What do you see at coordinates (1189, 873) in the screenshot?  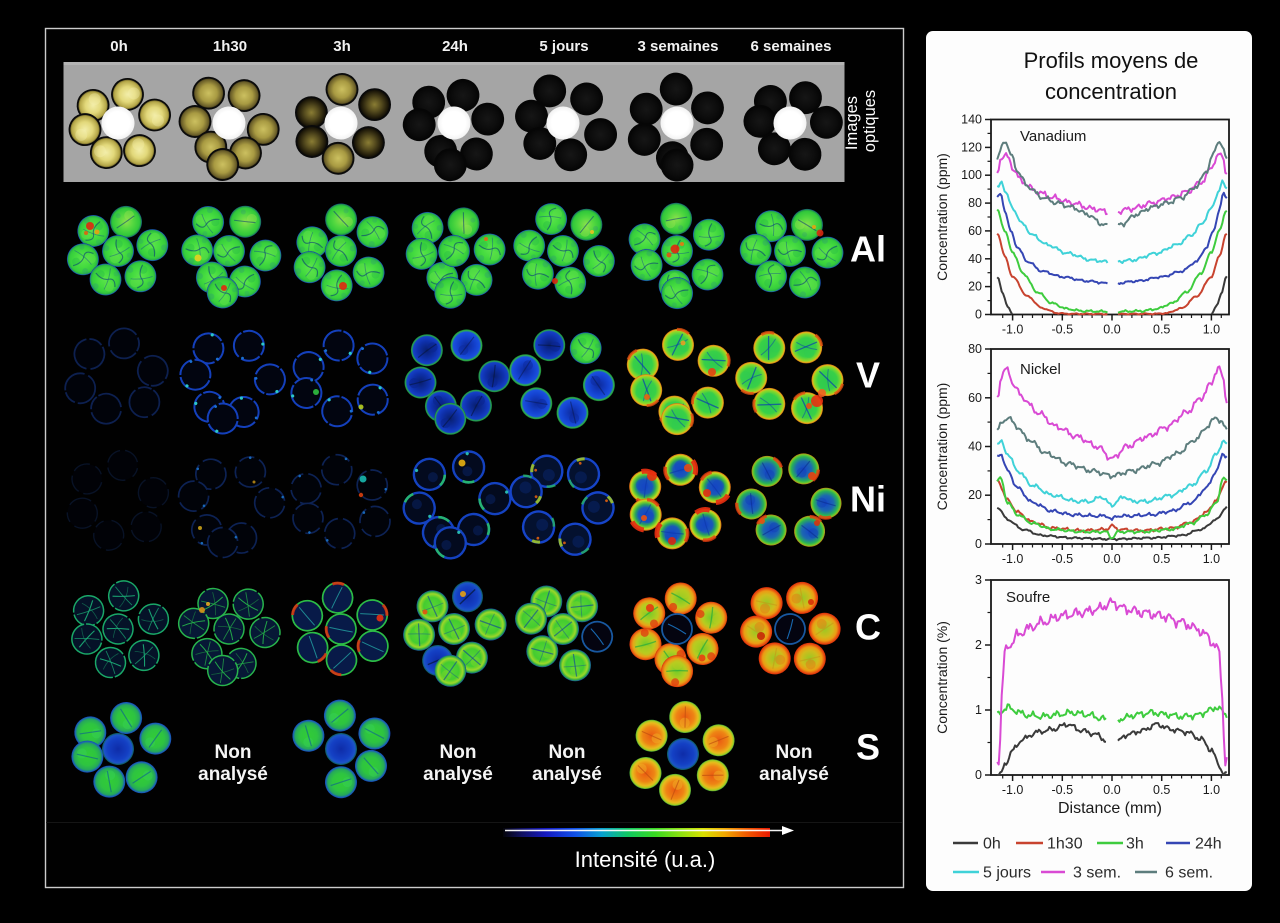 I see `svg-text: 6 sem.` at bounding box center [1189, 873].